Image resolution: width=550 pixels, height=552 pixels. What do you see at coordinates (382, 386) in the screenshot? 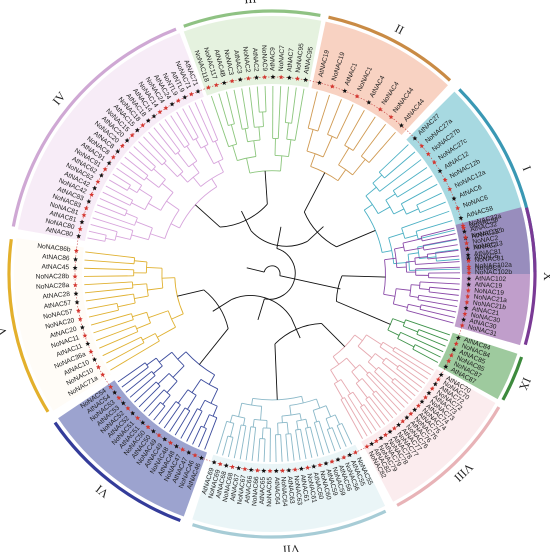
I see `clade-branches-VIII` at bounding box center [382, 386].